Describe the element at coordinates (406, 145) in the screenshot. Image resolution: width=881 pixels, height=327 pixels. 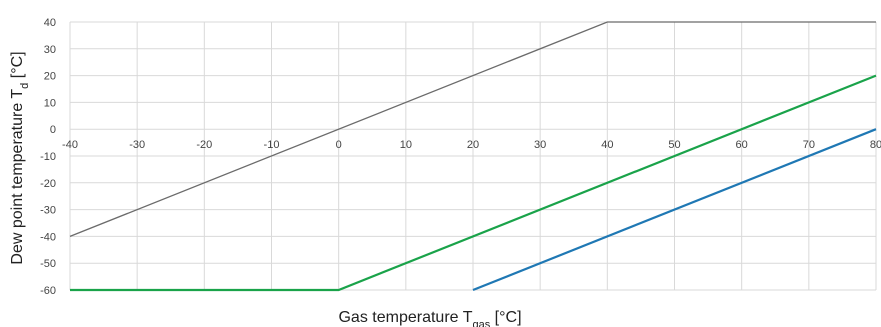
I see `x-tick-label: 10` at that location.